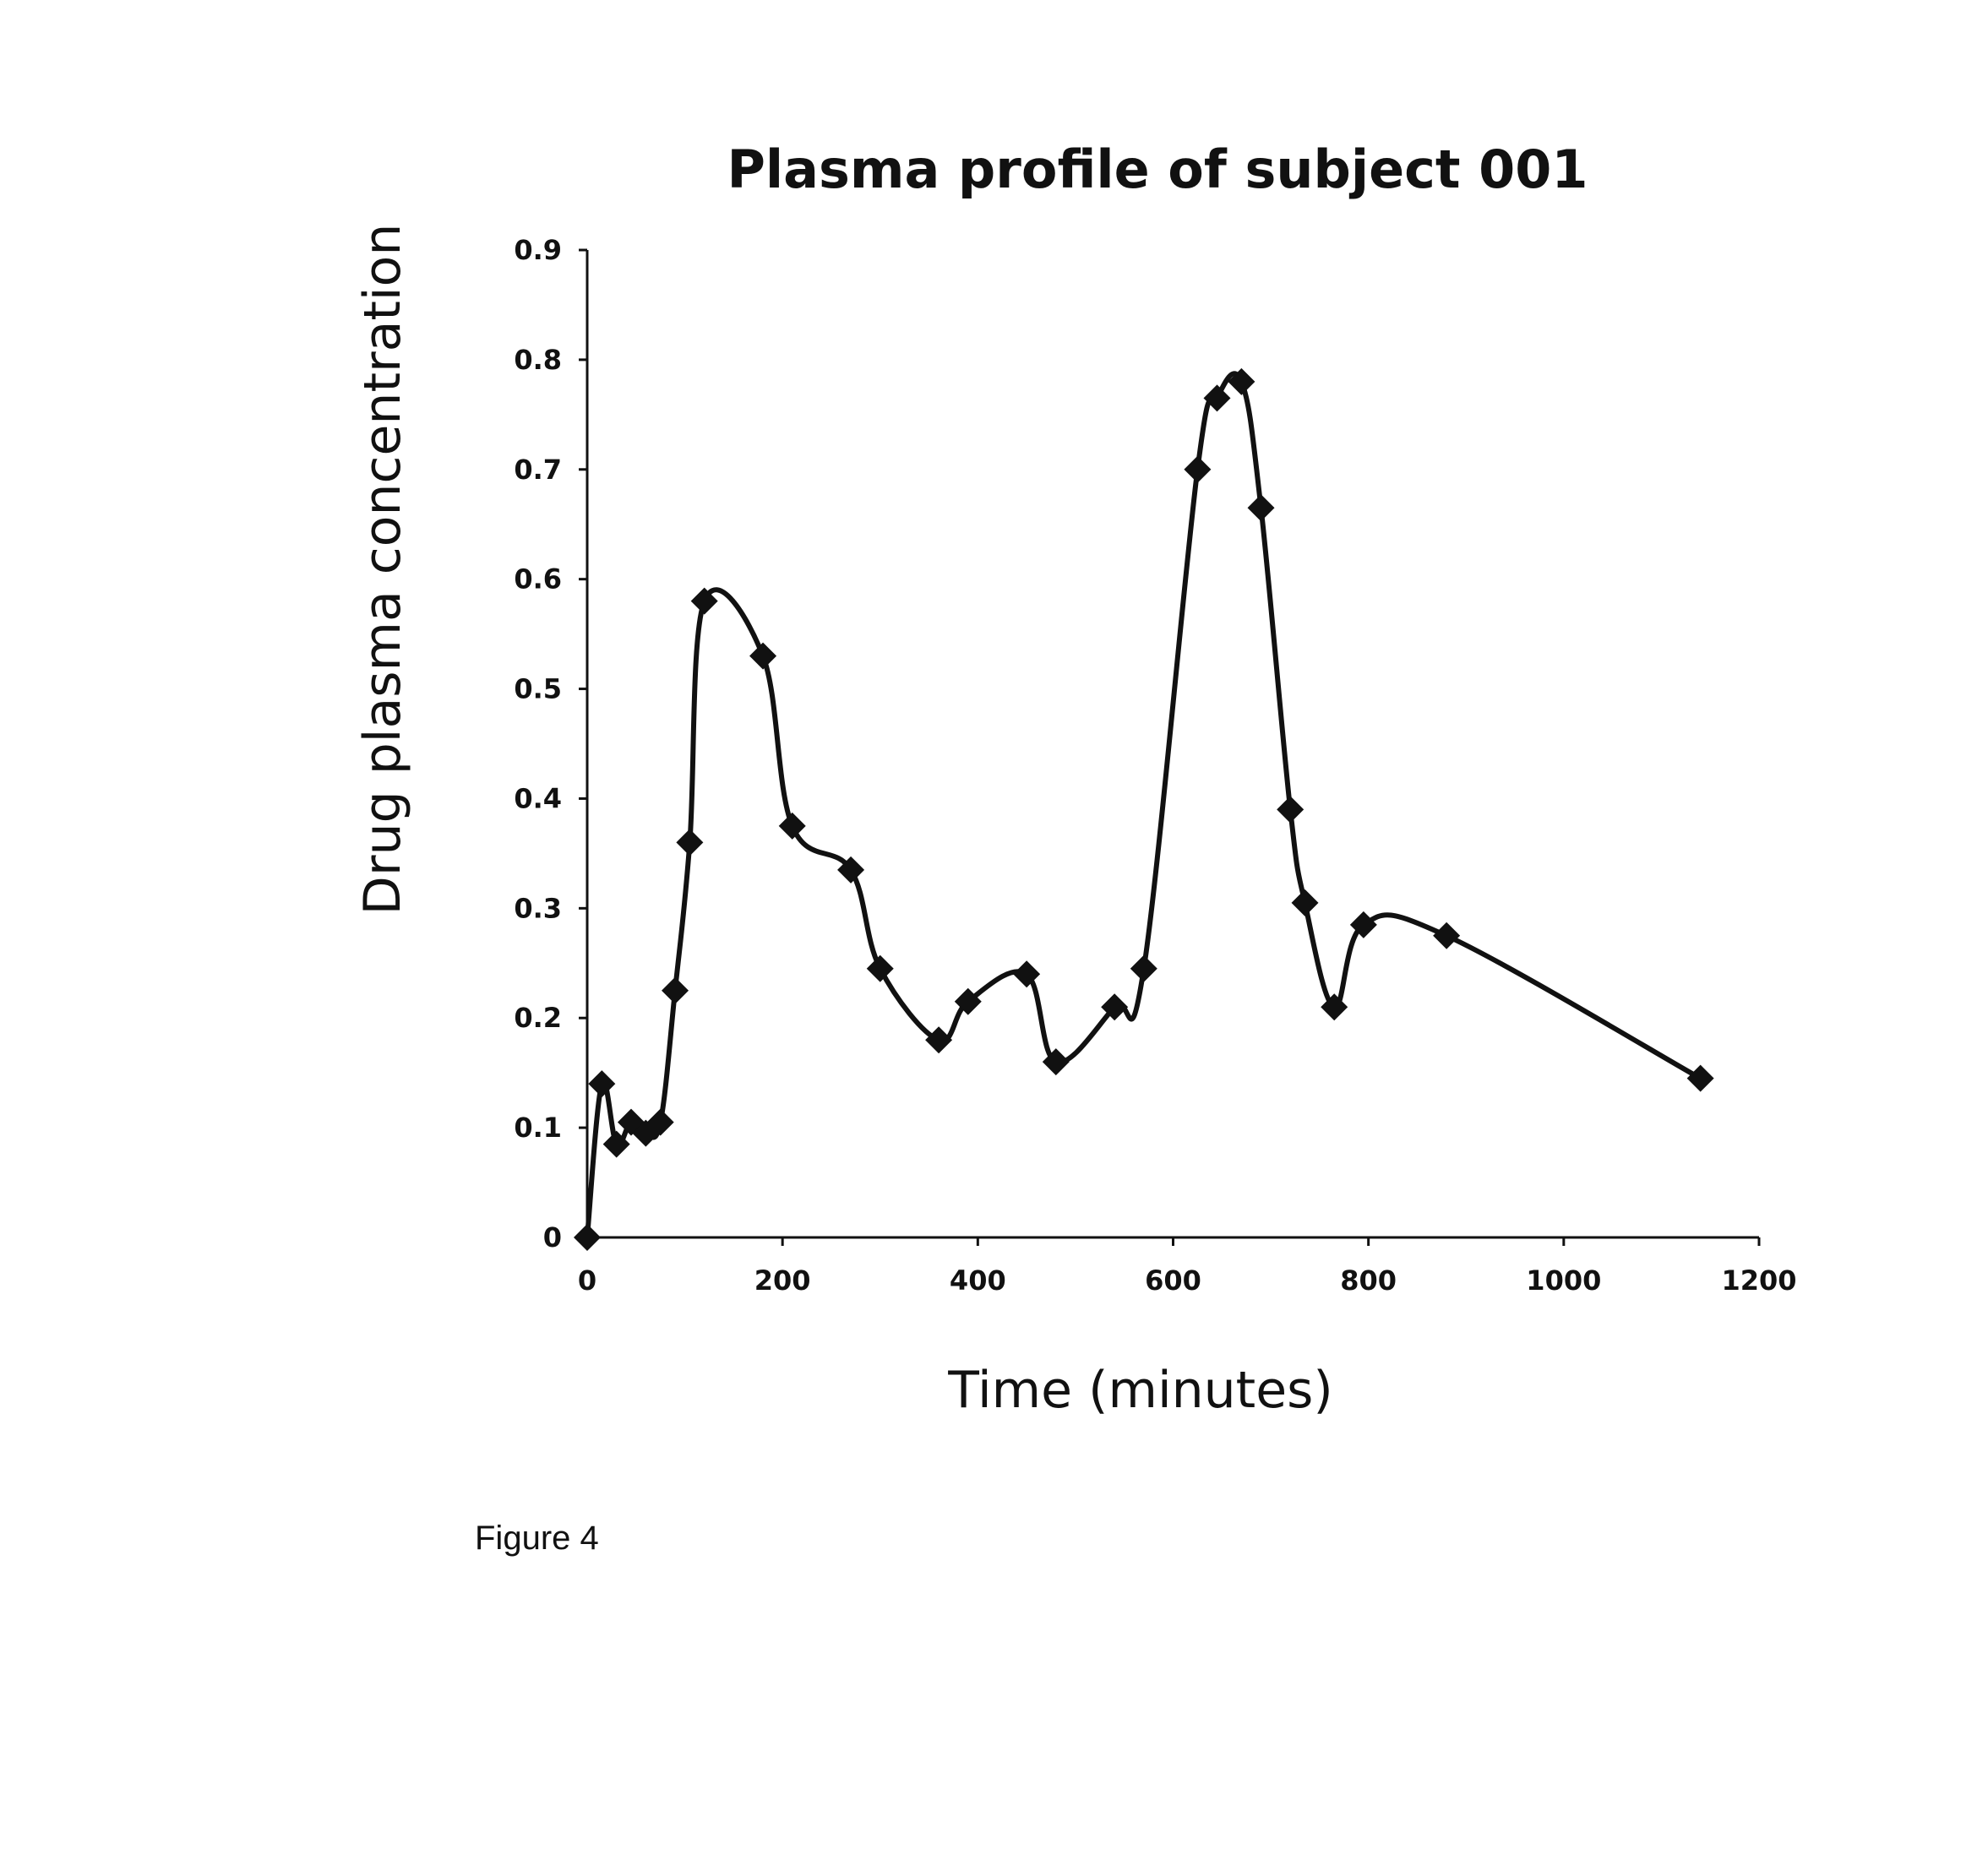 The width and height of the screenshot is (1988, 1865). I want to click on x-axis-title: Time (minutes), so click(1140, 1390).